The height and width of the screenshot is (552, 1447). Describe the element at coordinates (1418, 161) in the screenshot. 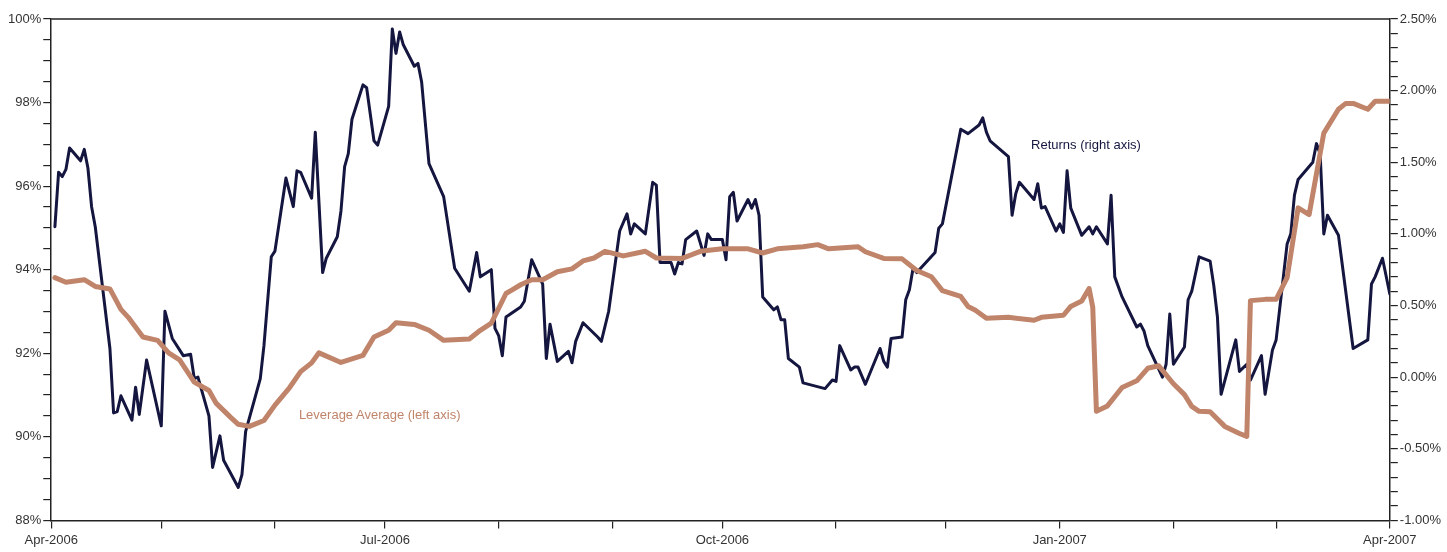

I see `y2-tick-label: 1.50%` at that location.